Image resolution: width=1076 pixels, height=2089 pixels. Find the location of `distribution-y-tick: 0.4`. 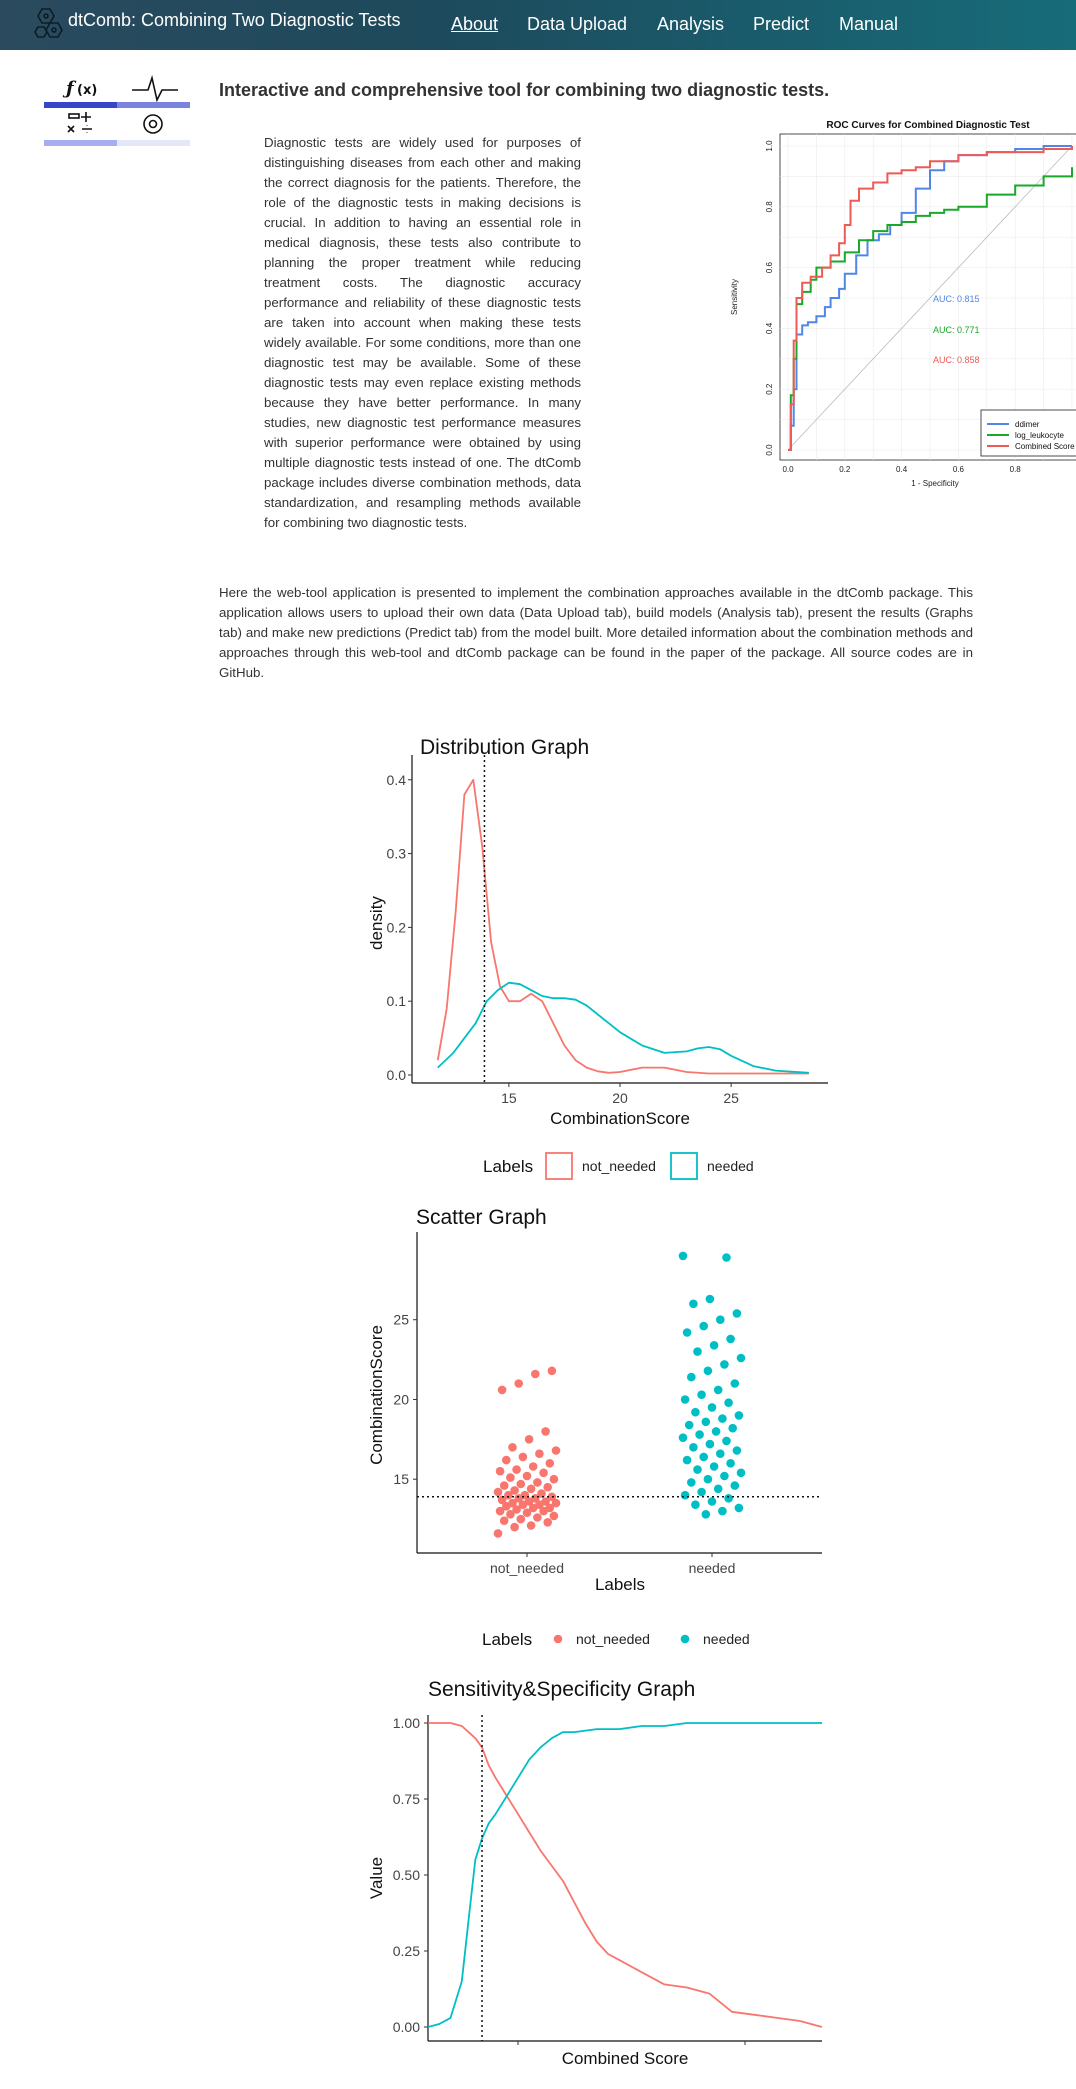

distribution-y-tick: 0.4 is located at coordinates (397, 780).